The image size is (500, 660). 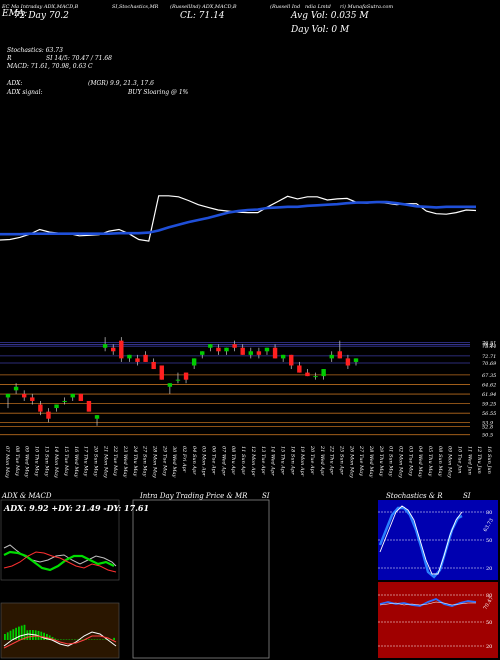 What do you see at coordinates (489, 596) in the screenshot?
I see `rsi-level-label: 80` at bounding box center [489, 596].